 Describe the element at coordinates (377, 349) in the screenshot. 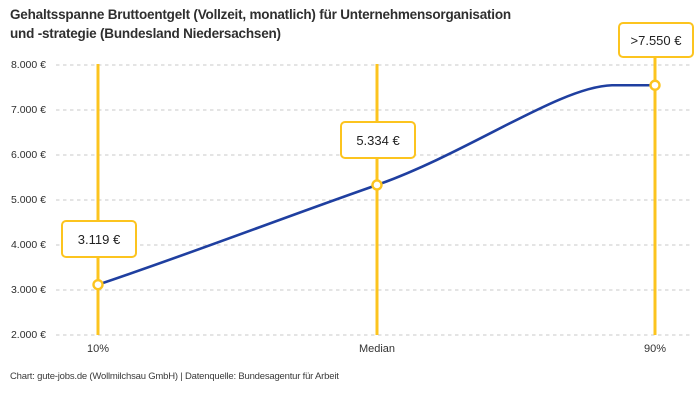

I see `x-axis-label-median: Median` at that location.